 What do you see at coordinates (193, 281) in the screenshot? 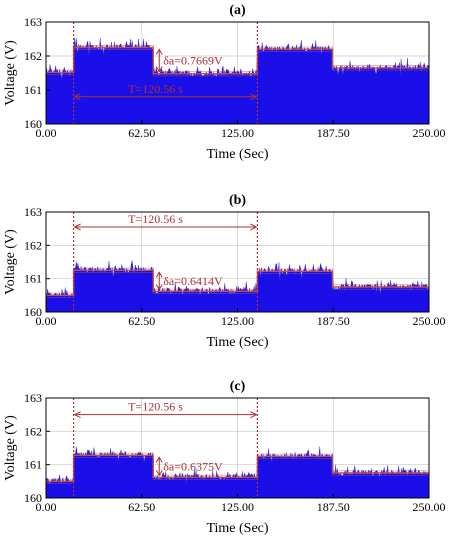
I see `delta-label: δa=0.6414V` at bounding box center [193, 281].